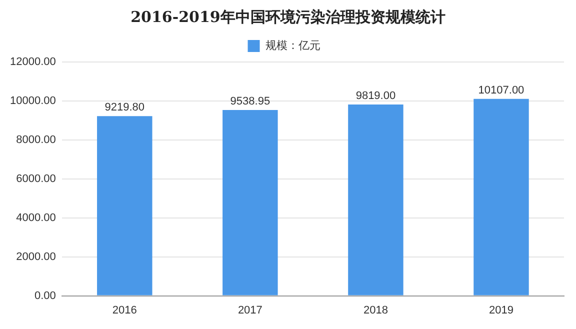 This screenshot has width=576, height=329. What do you see at coordinates (45, 296) in the screenshot?
I see `y-tick-label: 0.00` at bounding box center [45, 296].